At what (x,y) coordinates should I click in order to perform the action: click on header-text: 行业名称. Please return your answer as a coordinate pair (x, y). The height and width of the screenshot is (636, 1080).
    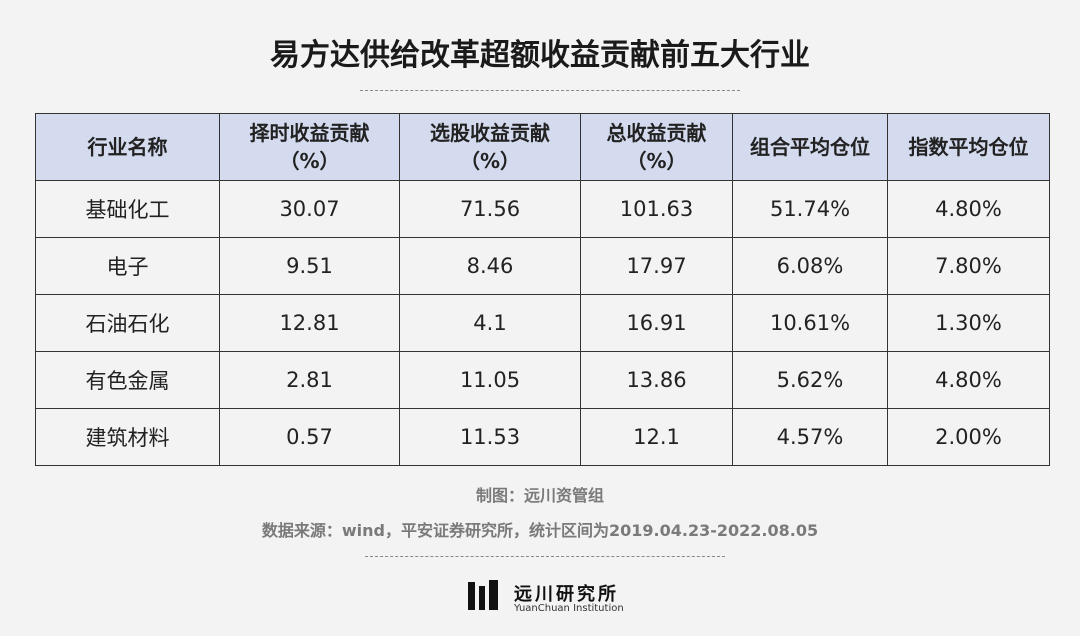
    Looking at the image, I should click on (127, 147).